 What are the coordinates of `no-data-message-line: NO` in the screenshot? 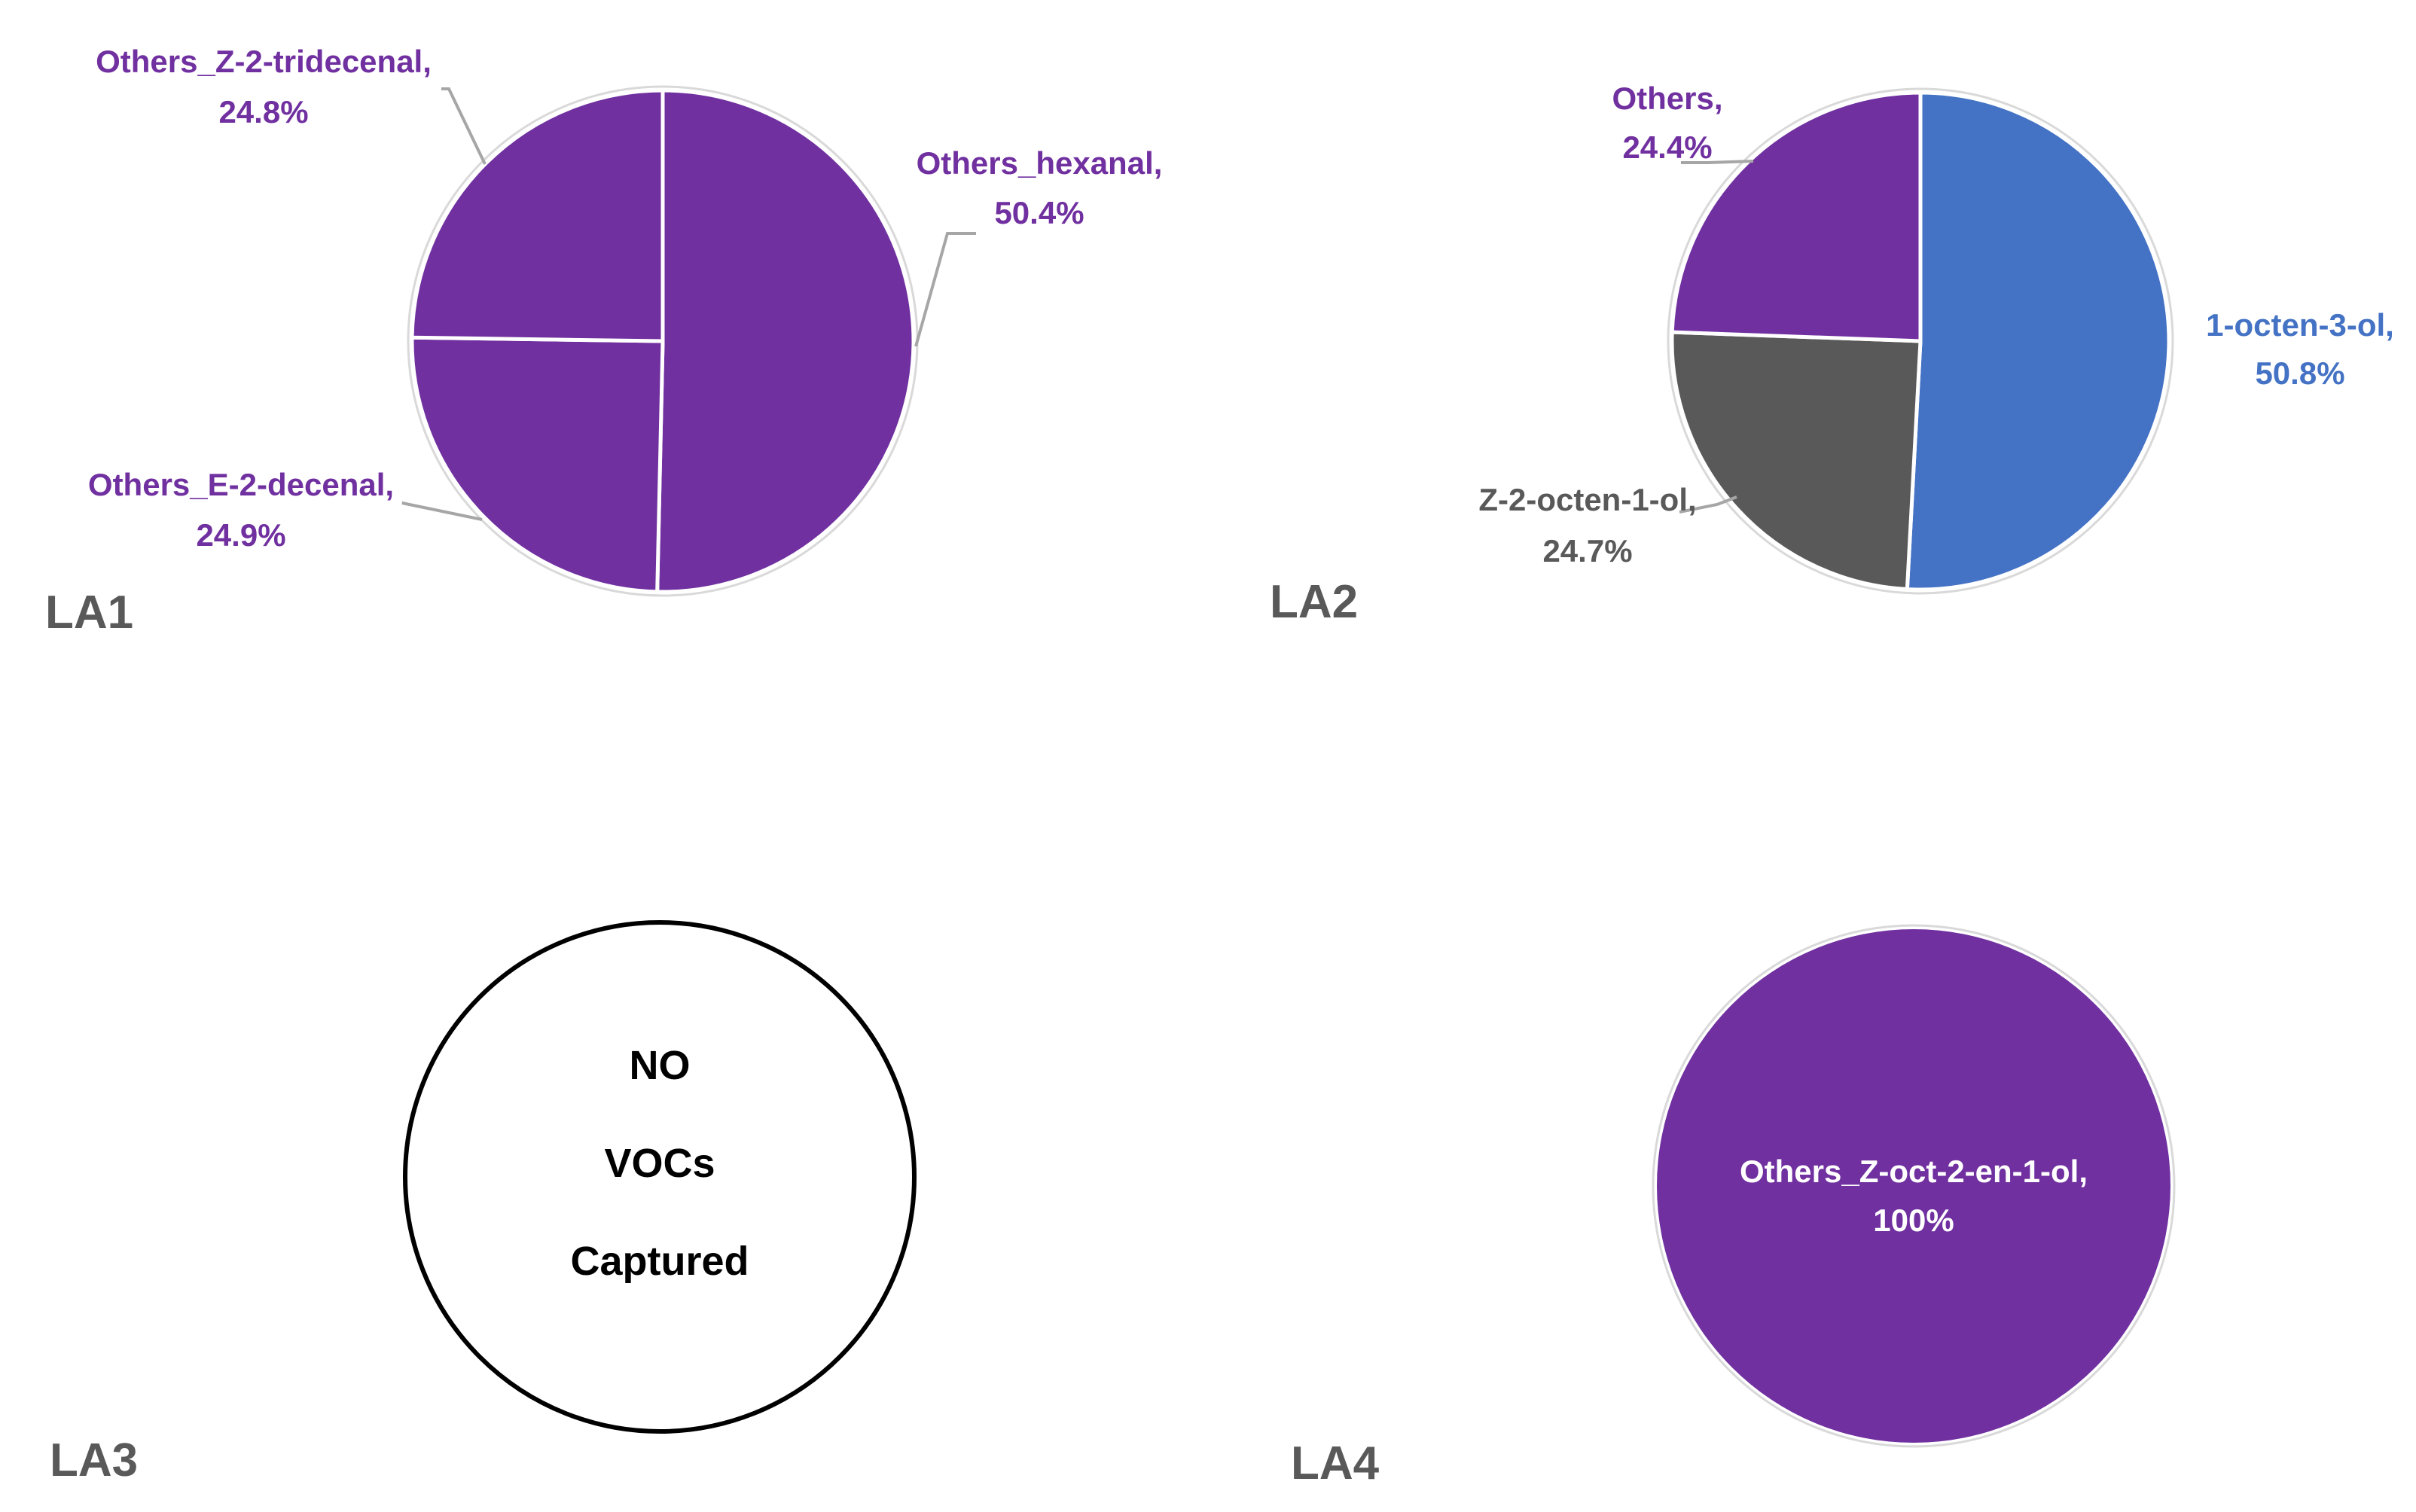 It's located at (660, 1065).